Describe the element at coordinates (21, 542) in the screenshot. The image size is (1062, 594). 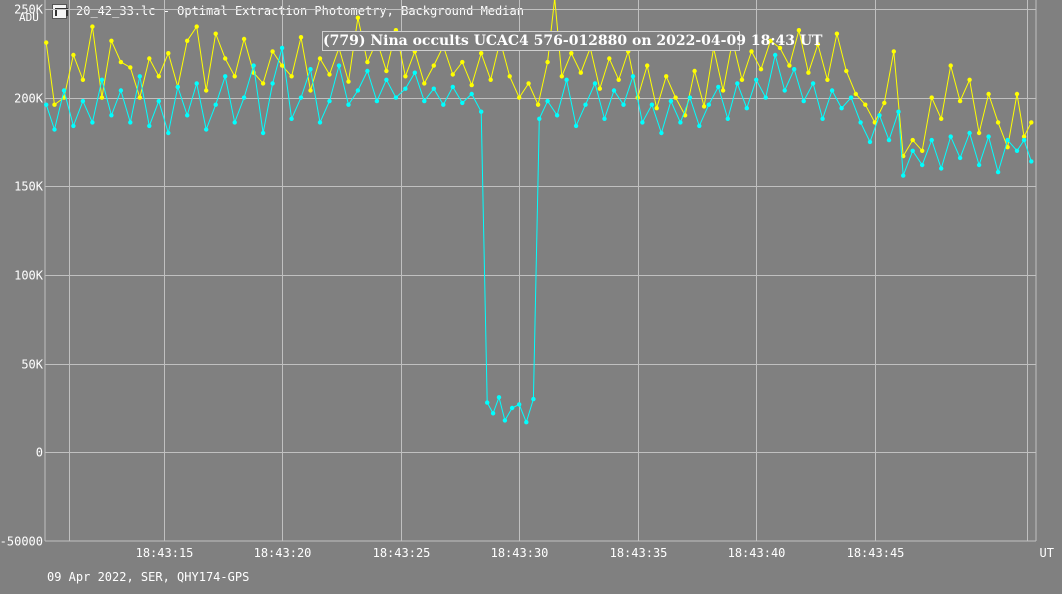
I see `y-tick-label: -50000` at that location.